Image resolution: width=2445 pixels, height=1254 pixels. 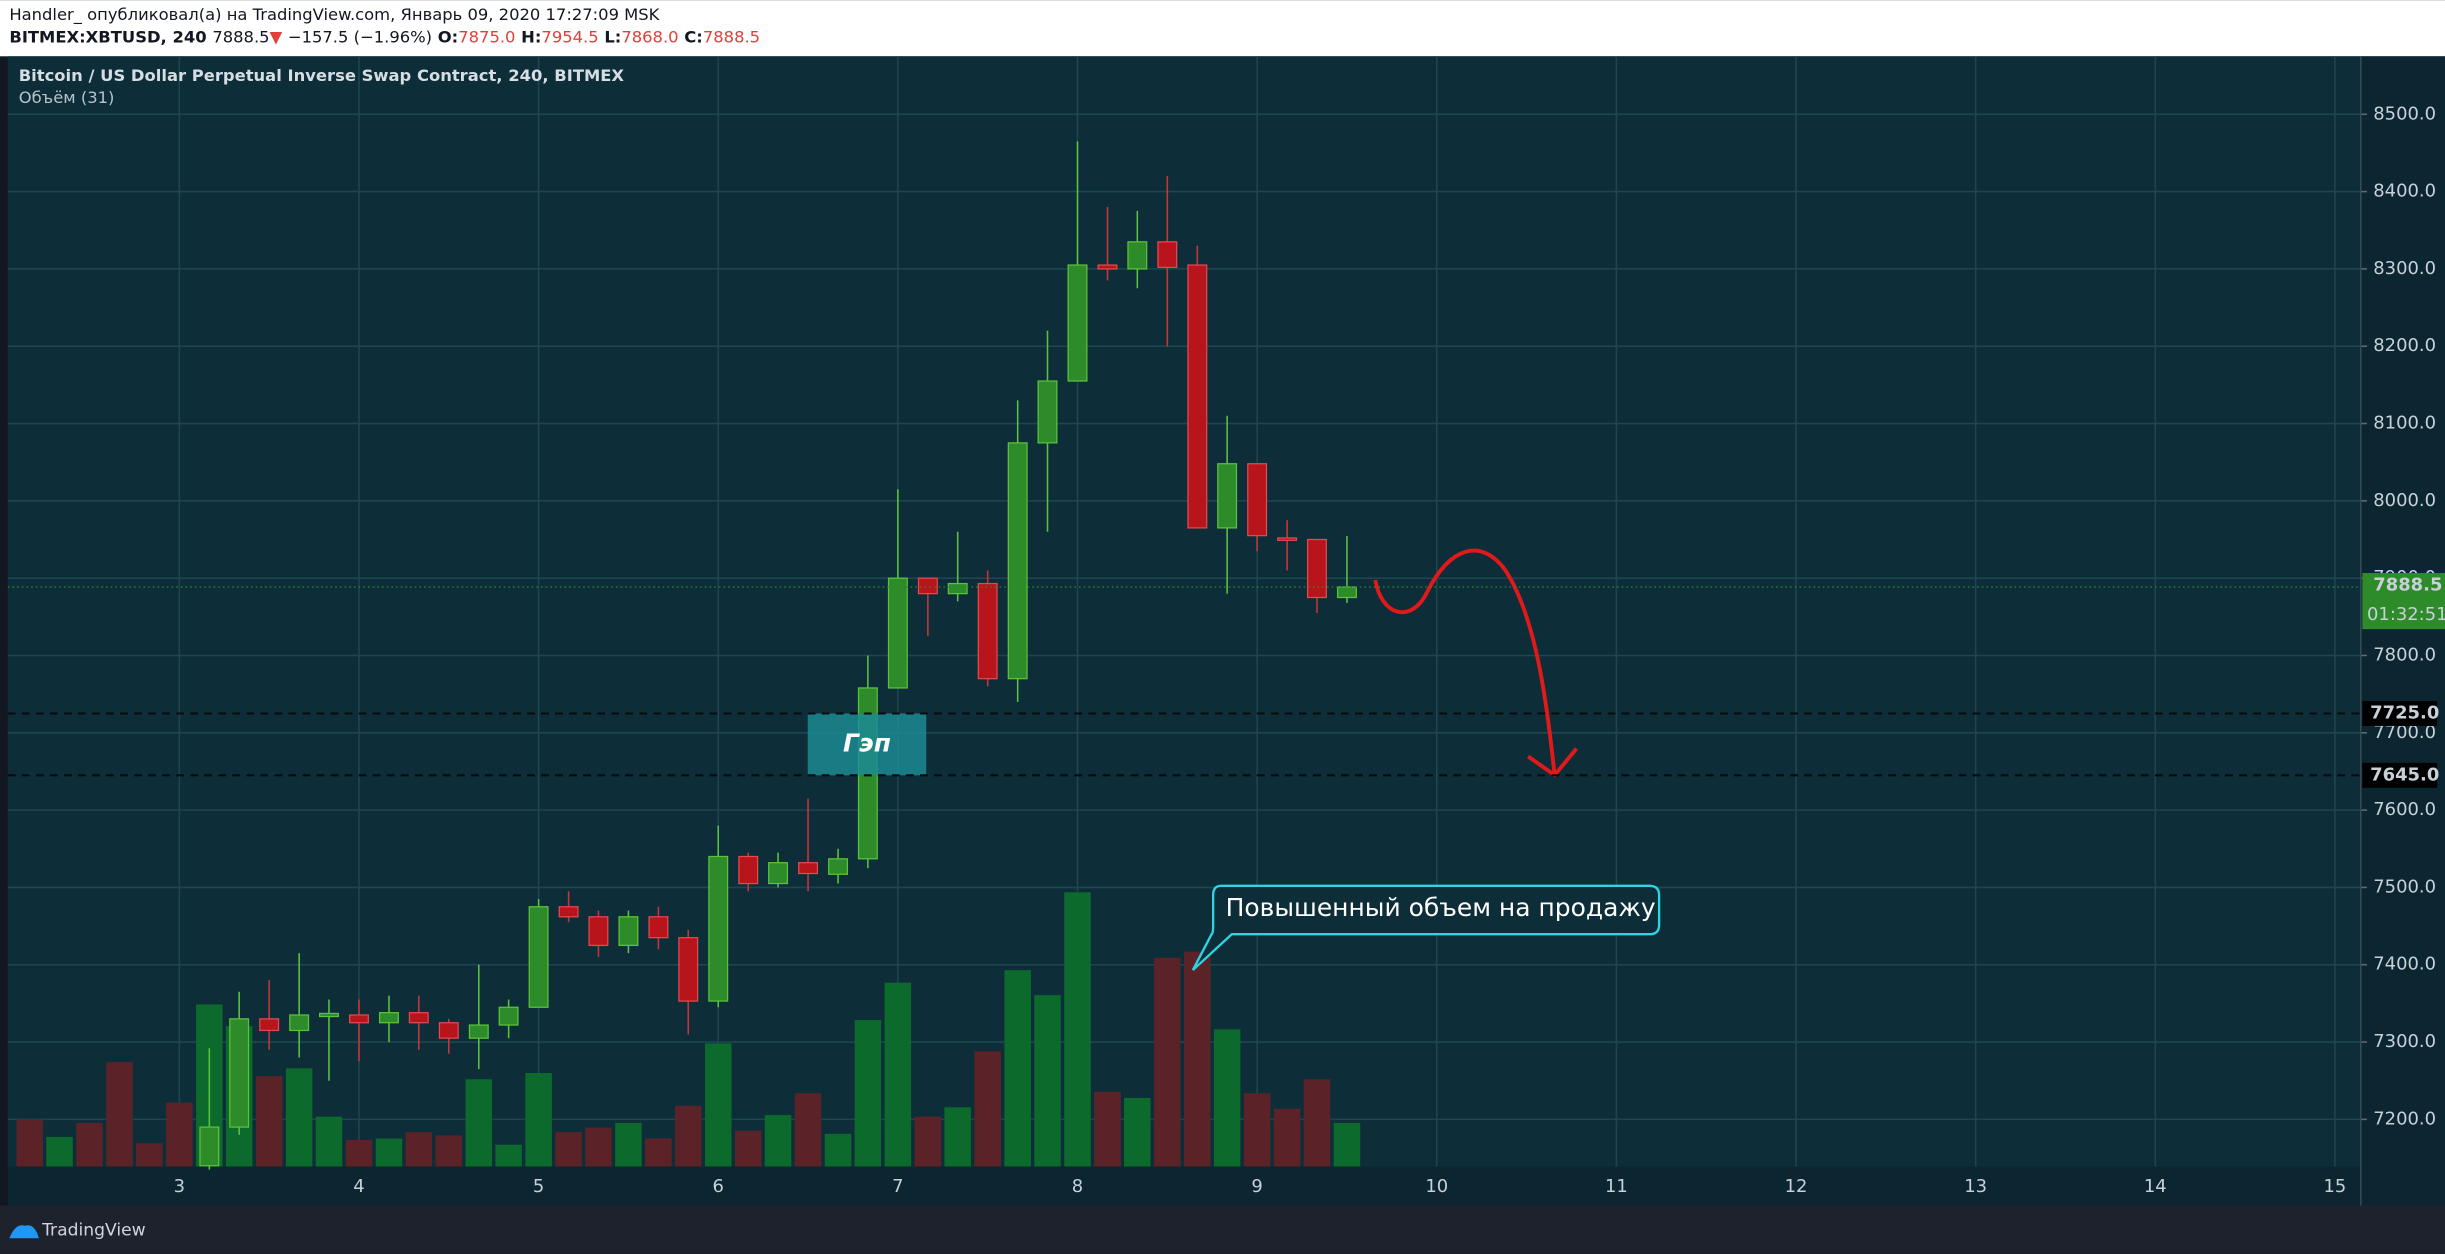 What do you see at coordinates (2407, 584) in the screenshot?
I see `last-price-label: 7888.5` at bounding box center [2407, 584].